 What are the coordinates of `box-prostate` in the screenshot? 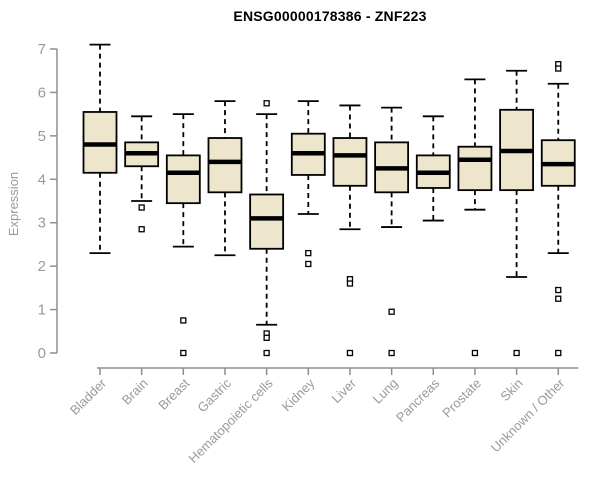 It's located at (475, 217).